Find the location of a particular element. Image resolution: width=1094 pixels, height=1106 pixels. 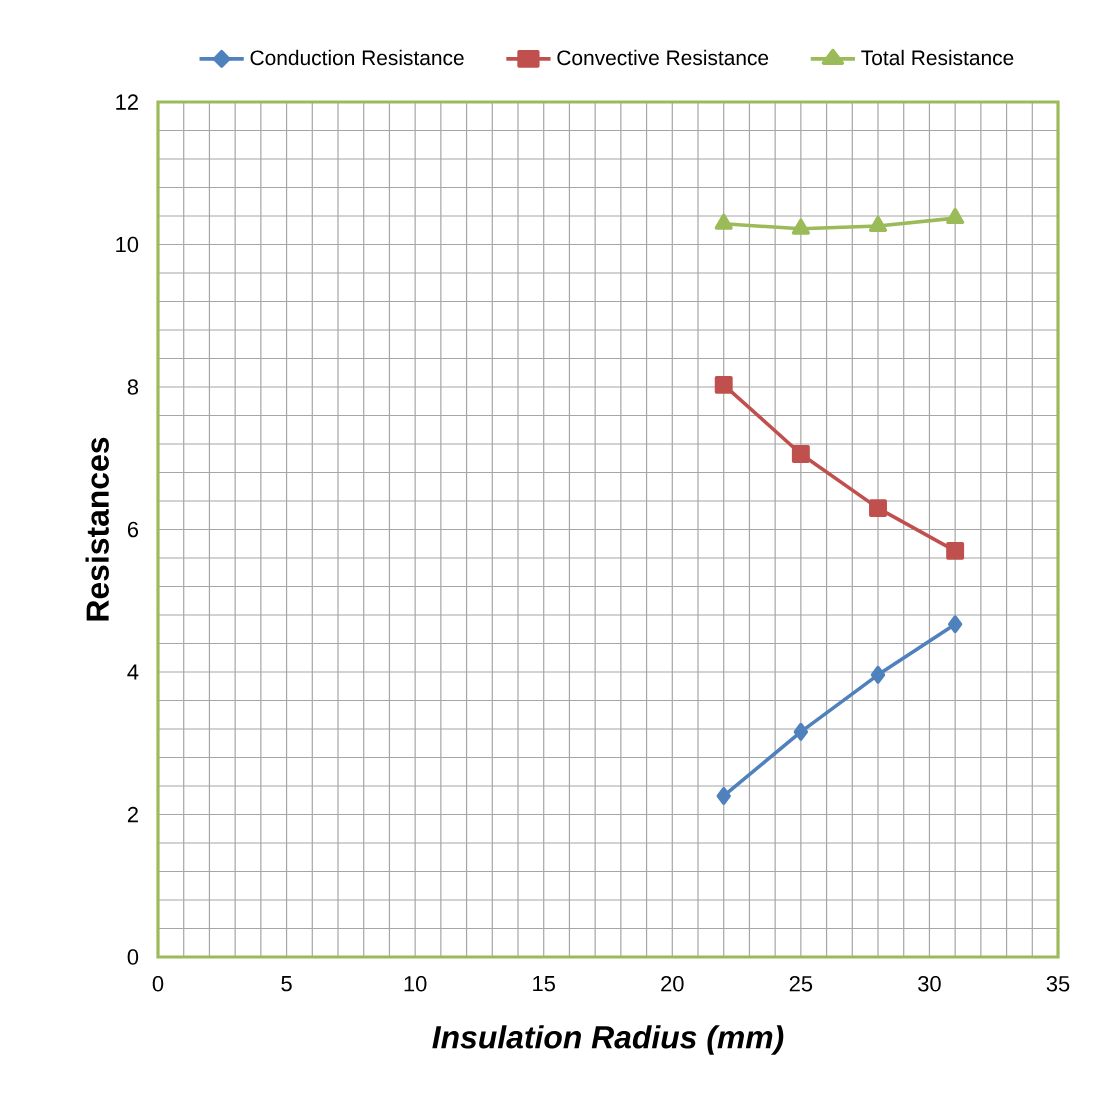

y-tick-label: 4 is located at coordinates (133, 672).